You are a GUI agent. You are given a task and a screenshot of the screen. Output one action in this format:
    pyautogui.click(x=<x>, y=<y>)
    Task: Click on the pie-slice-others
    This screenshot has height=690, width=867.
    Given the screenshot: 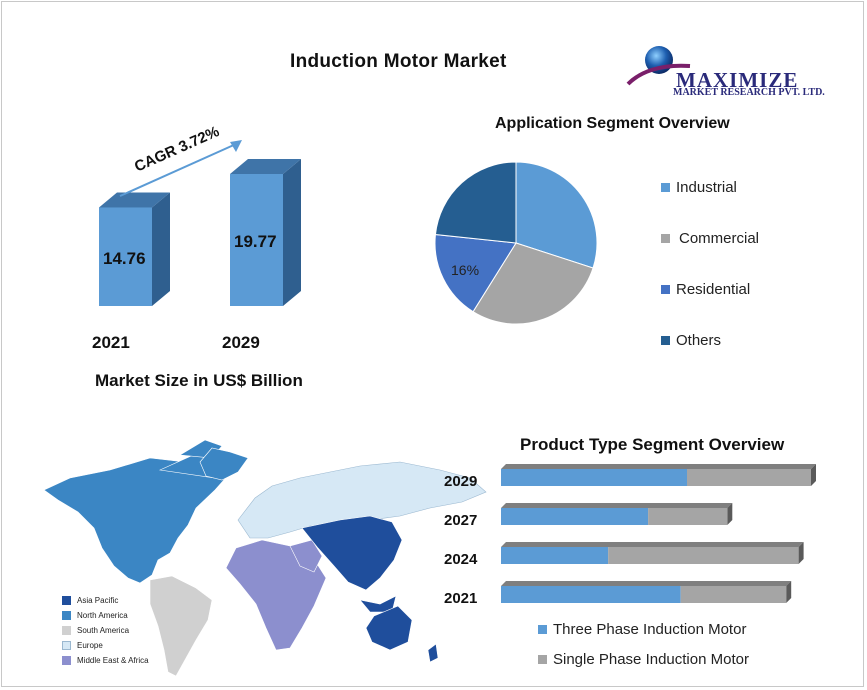 What is the action you would take?
    pyautogui.click(x=475, y=202)
    